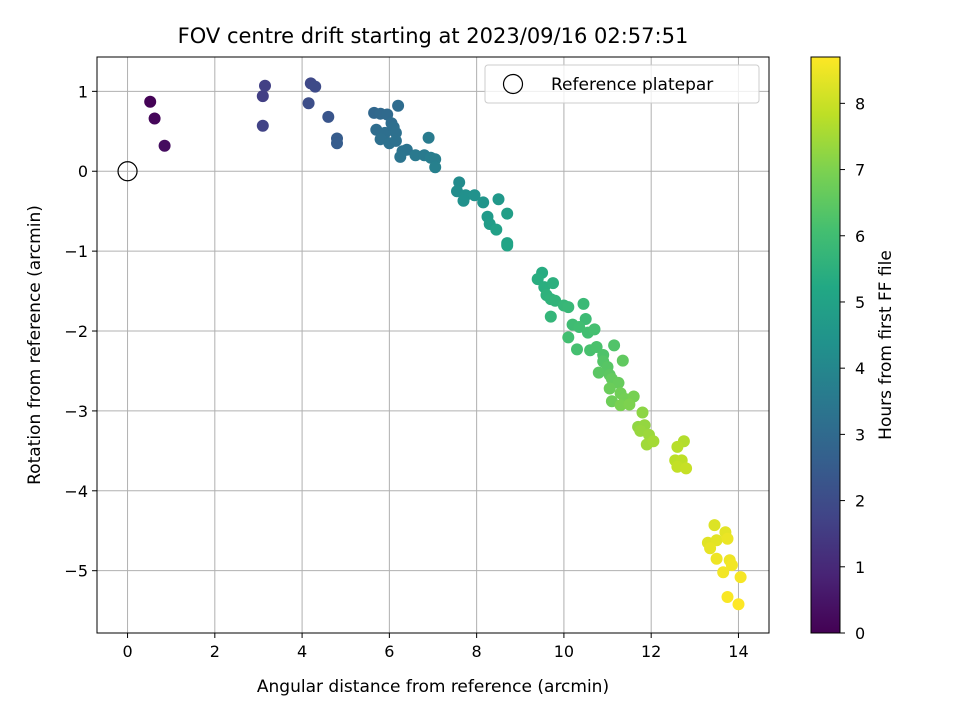 The image size is (960, 720). I want to click on reference-point, so click(127, 171).